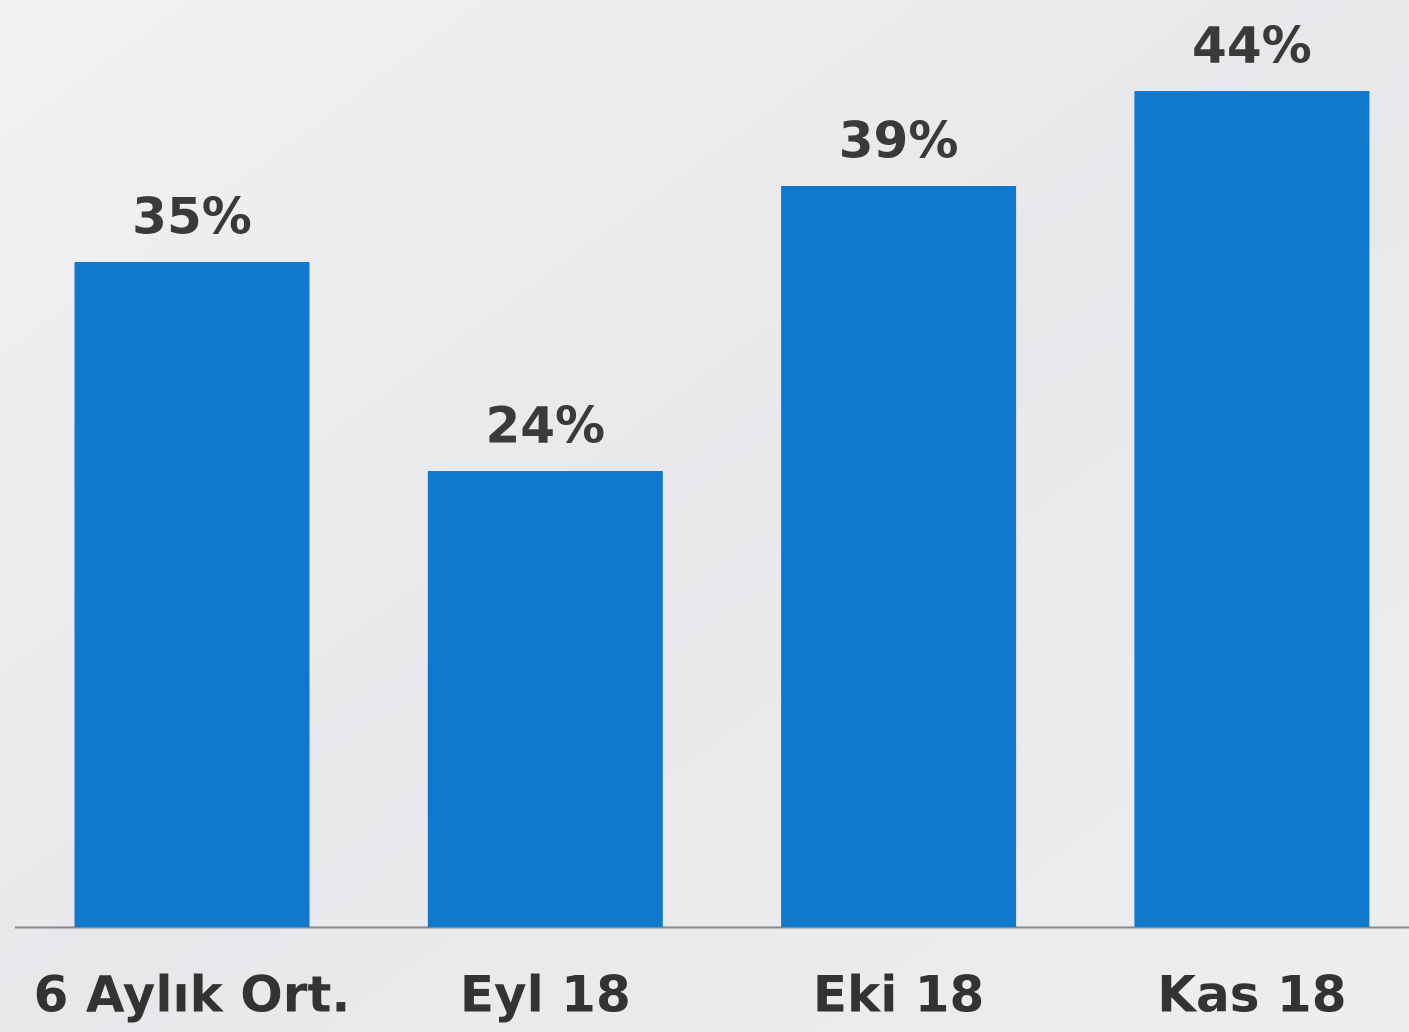 The image size is (1409, 1032). What do you see at coordinates (545, 426) in the screenshot?
I see `value-label: 24%` at bounding box center [545, 426].